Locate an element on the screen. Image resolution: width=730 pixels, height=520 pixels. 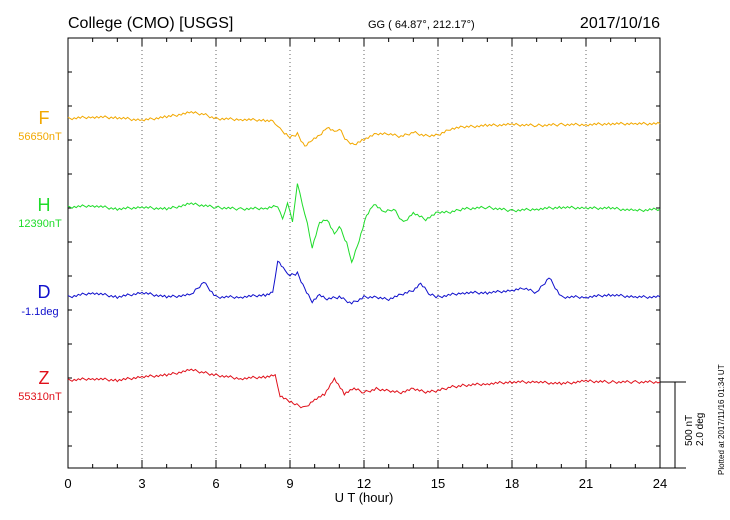
series-baseline-Z: 55310nT is located at coordinates (40, 397).